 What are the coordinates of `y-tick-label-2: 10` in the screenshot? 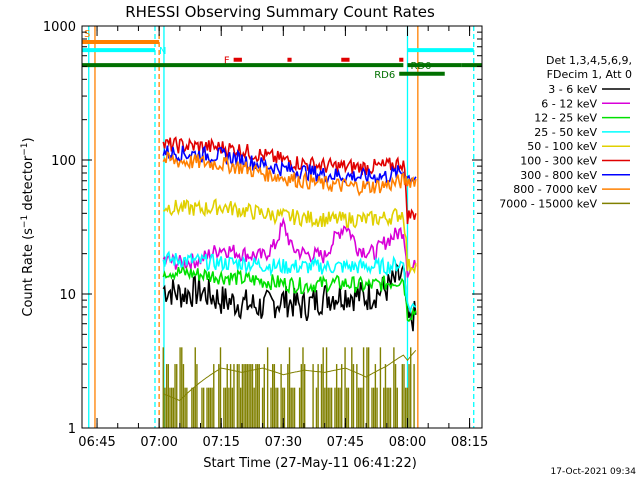 It's located at (67, 295).